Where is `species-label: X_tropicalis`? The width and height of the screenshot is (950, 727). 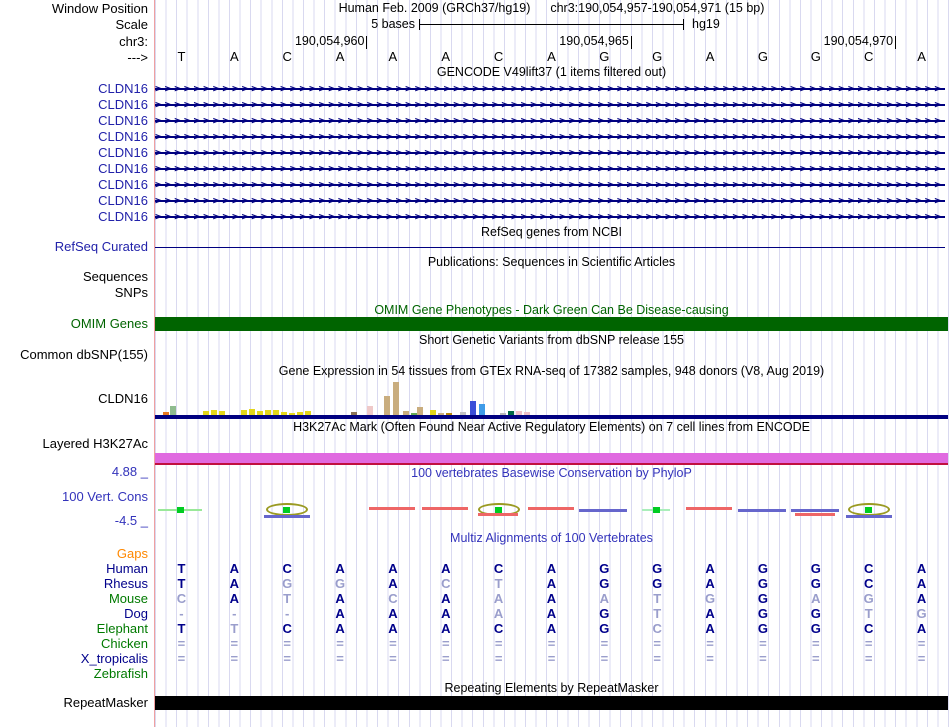
species-label: X_tropicalis is located at coordinates (114, 658).